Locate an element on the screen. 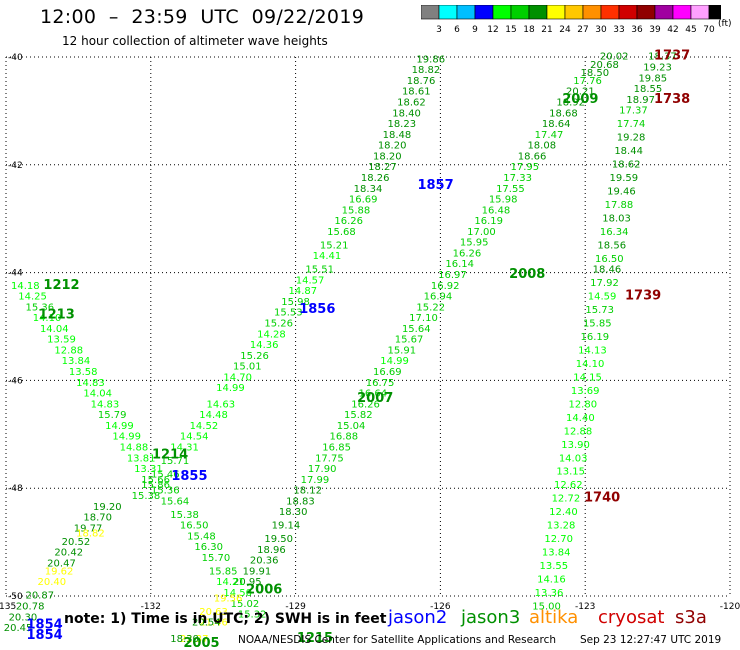 This screenshot has width=740, height=650. wave-height-point: 19.56 is located at coordinates (228, 598).